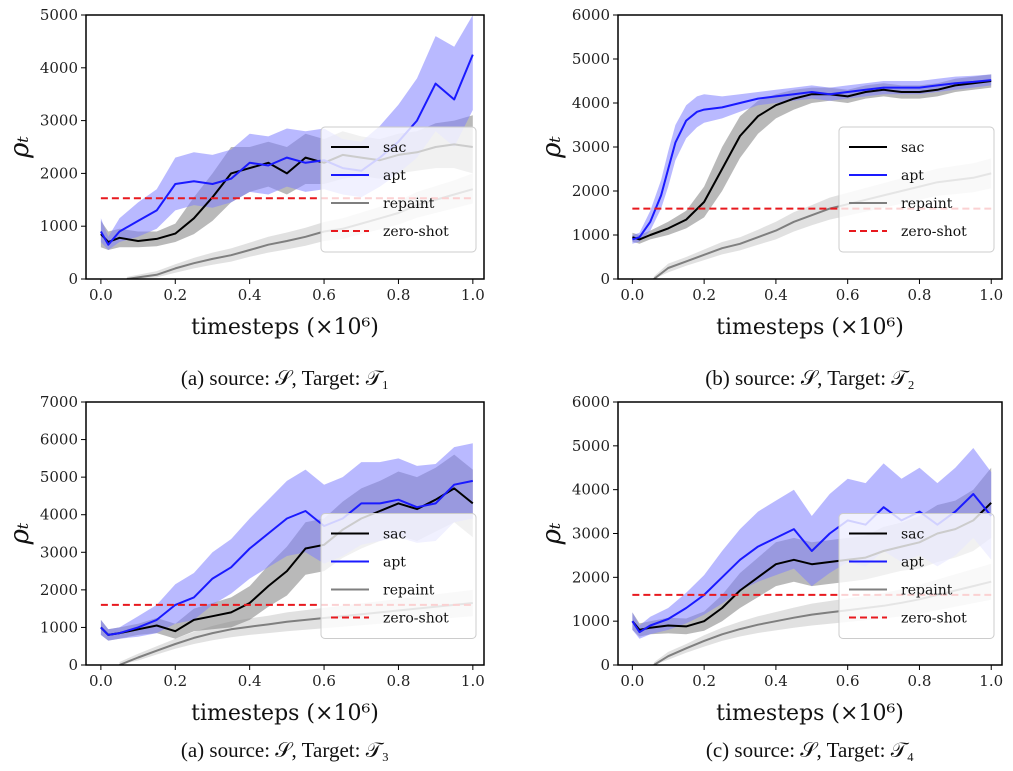 This screenshot has height=771, width=1013. Describe the element at coordinates (809, 378) in the screenshot. I see `figure-caption: (b) source: 𝒮, Target: 𝒯₂` at that location.